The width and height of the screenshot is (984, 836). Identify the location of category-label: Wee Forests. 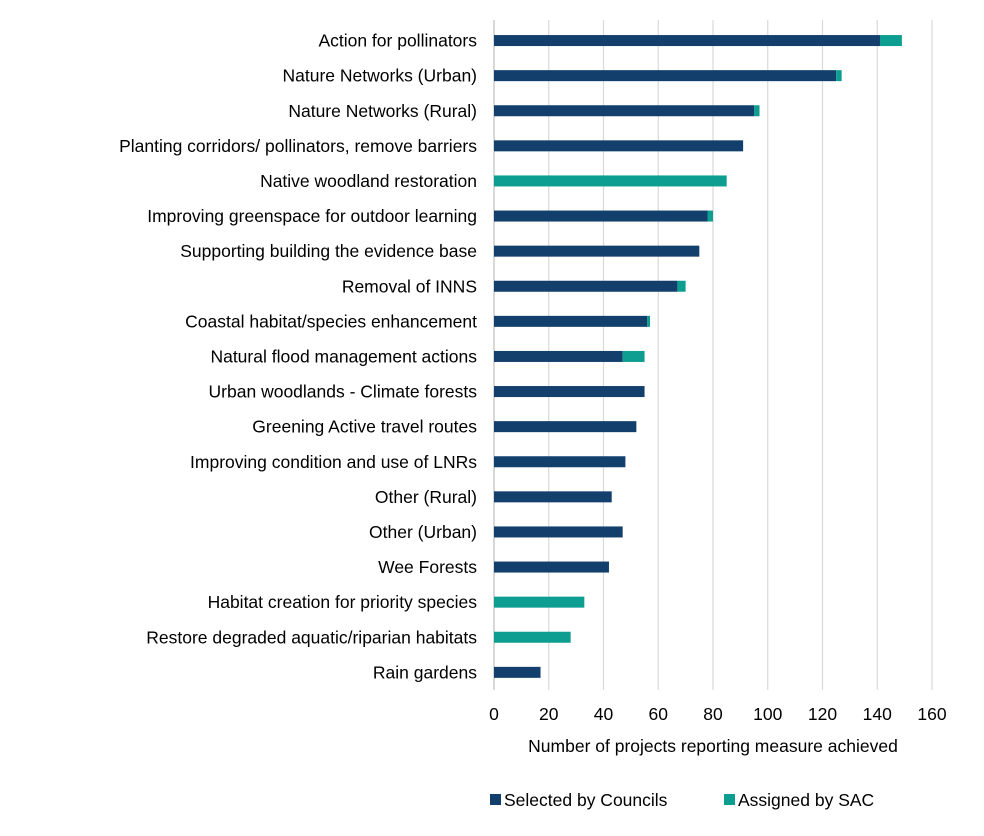
(427, 567).